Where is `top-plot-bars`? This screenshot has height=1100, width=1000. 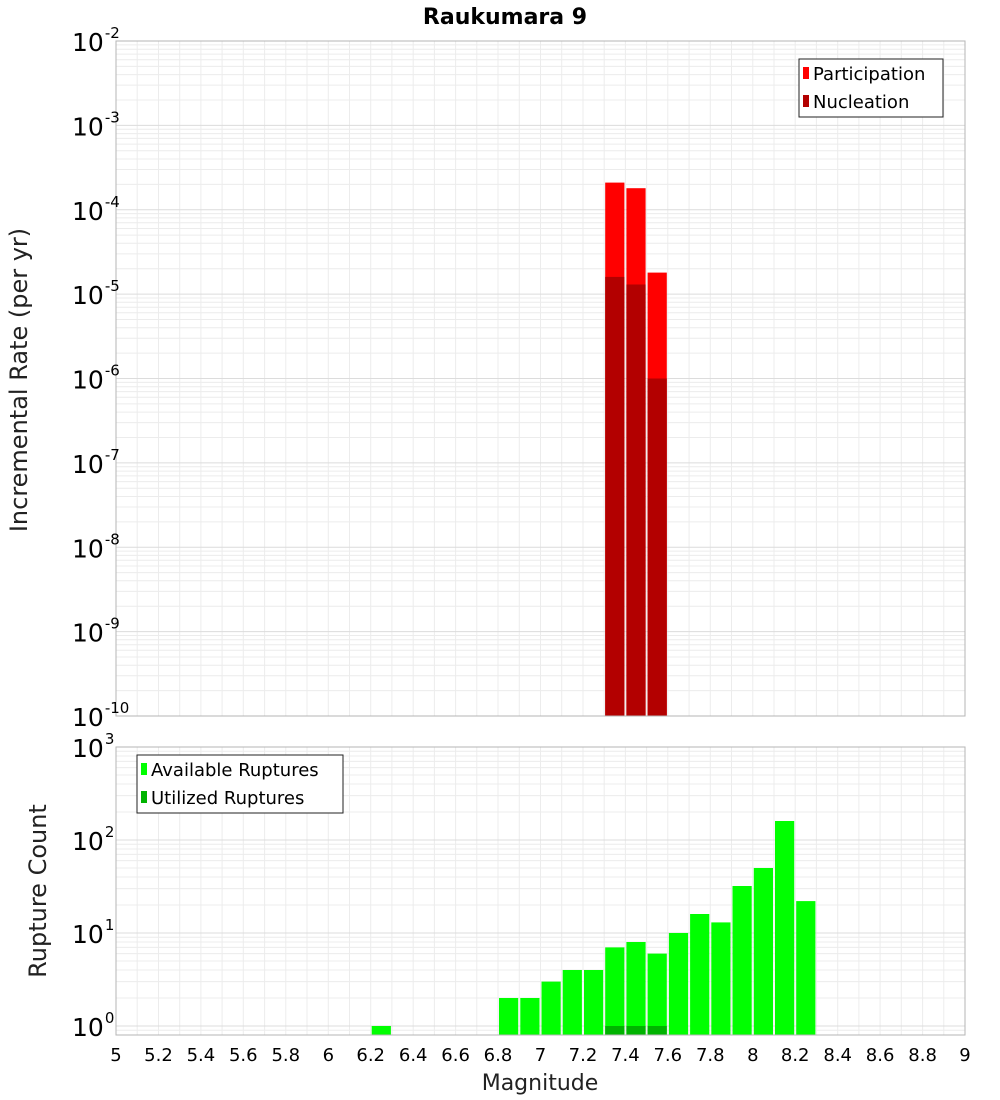 top-plot-bars is located at coordinates (636, 449).